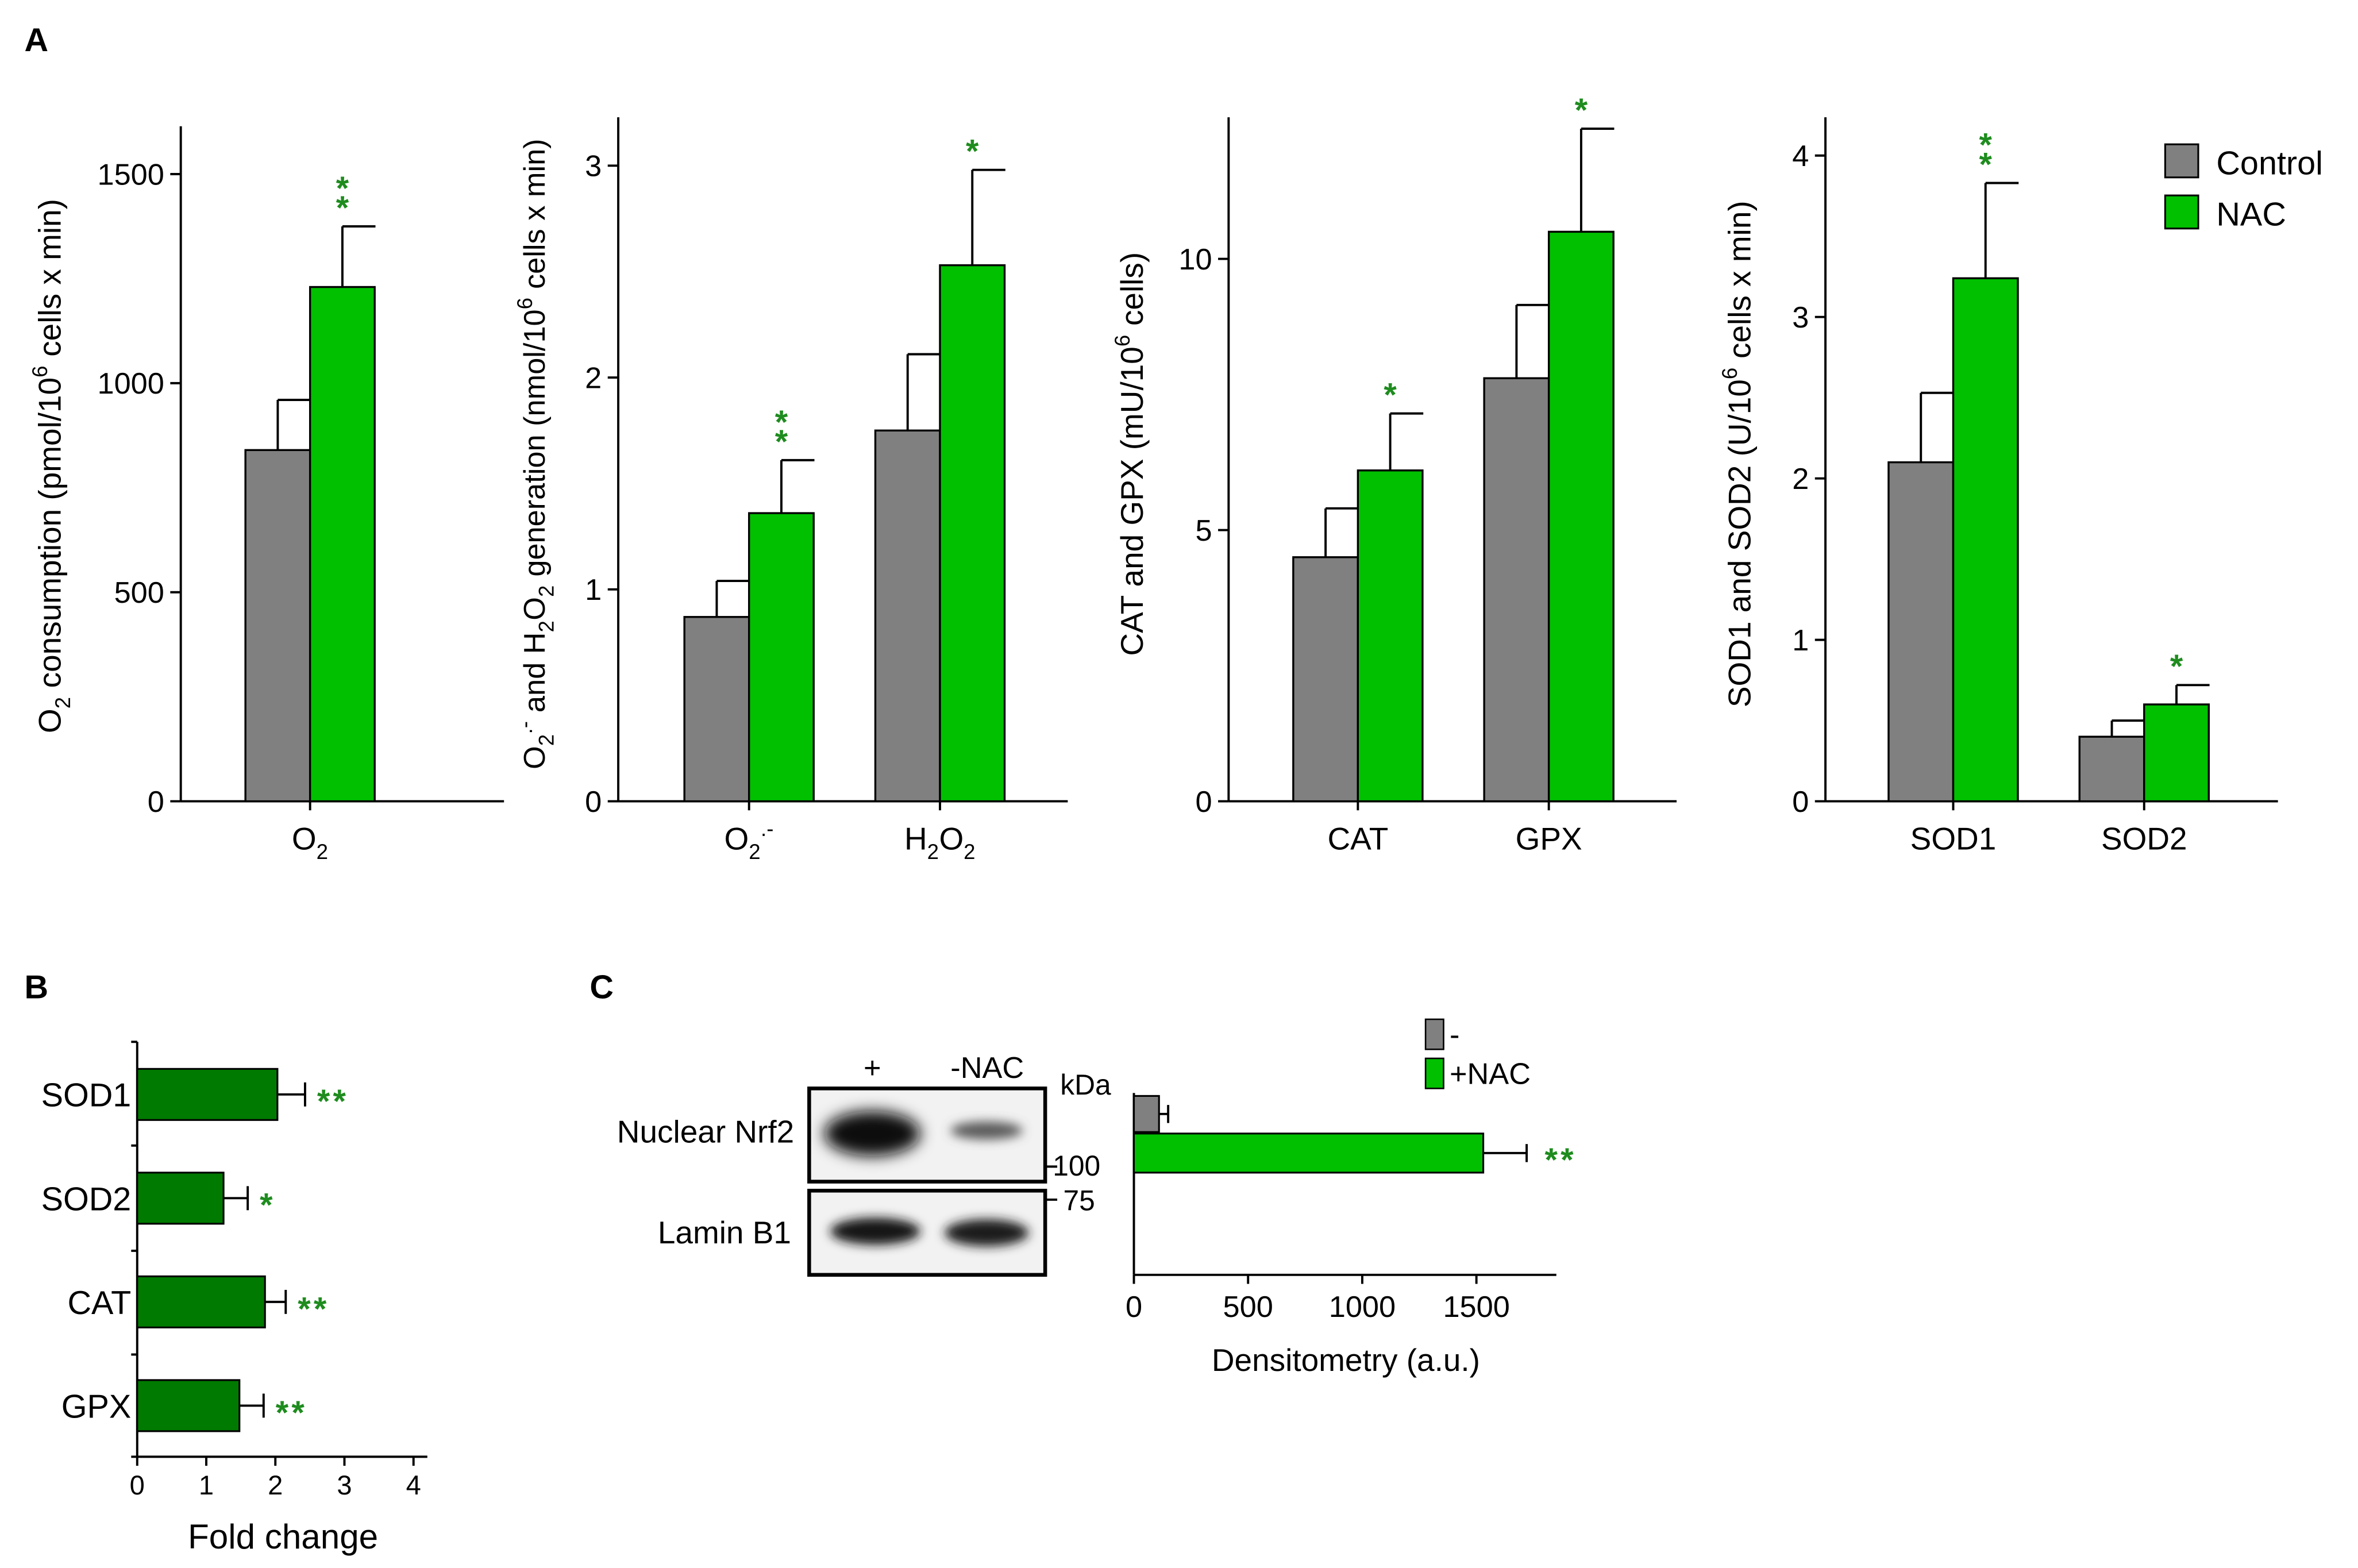  I want to click on text-segment: H, so click(915, 838).